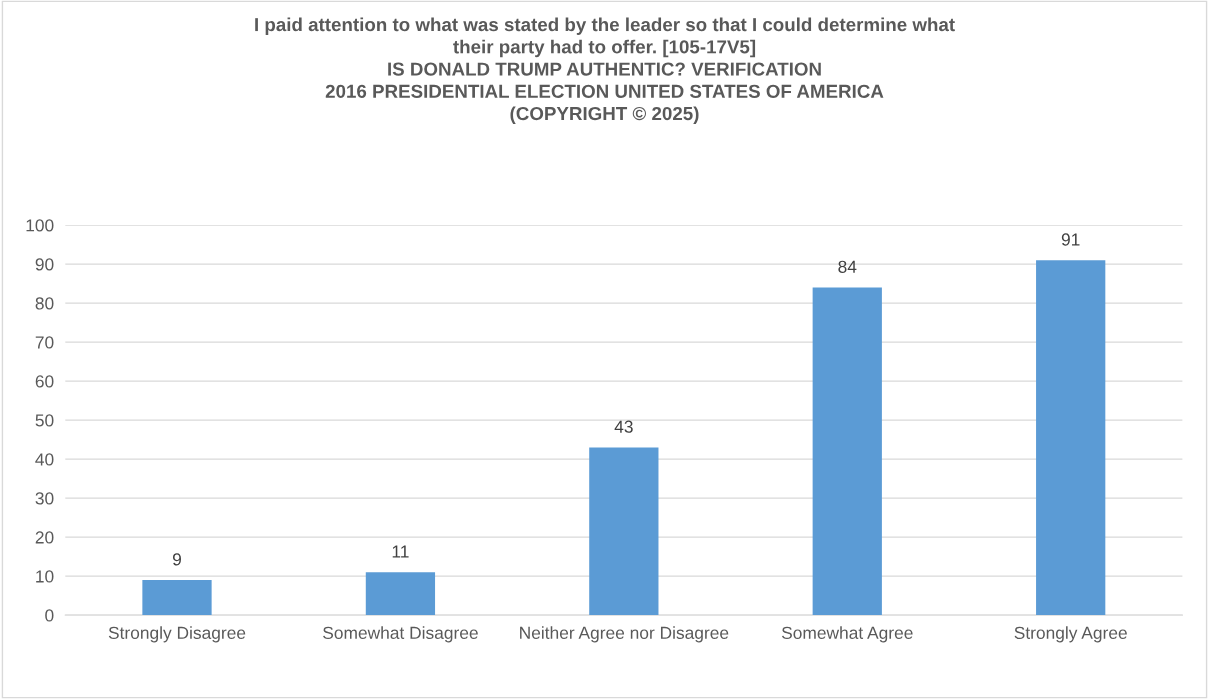 Image resolution: width=1209 pixels, height=699 pixels. Describe the element at coordinates (44, 381) in the screenshot. I see `y-tick-label: 60` at that location.